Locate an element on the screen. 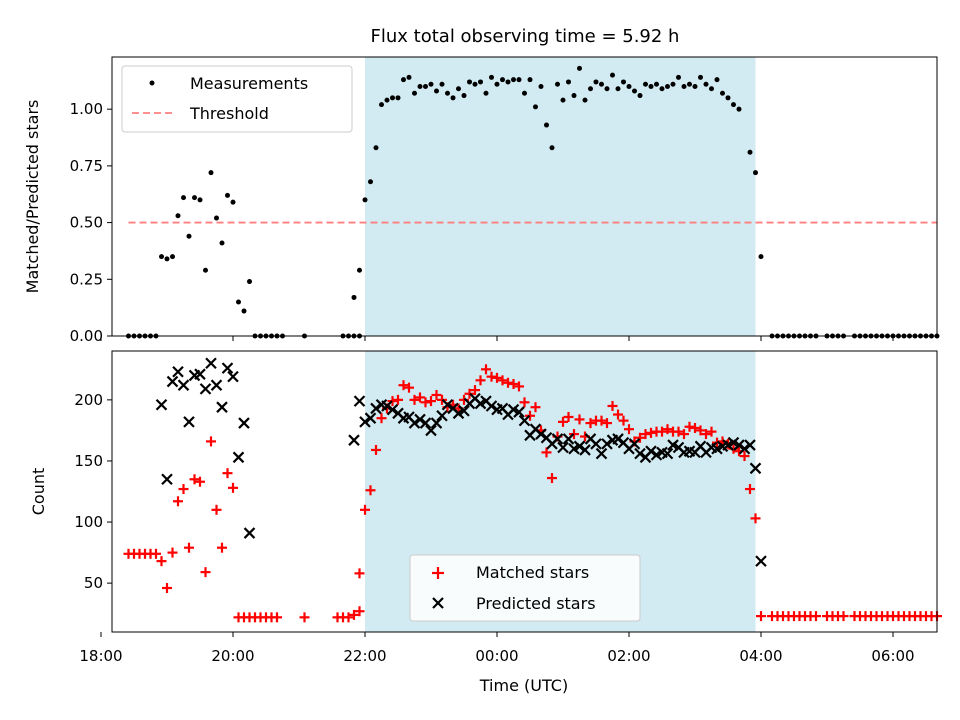  time-x-tick-label: 06:00 is located at coordinates (892, 656).